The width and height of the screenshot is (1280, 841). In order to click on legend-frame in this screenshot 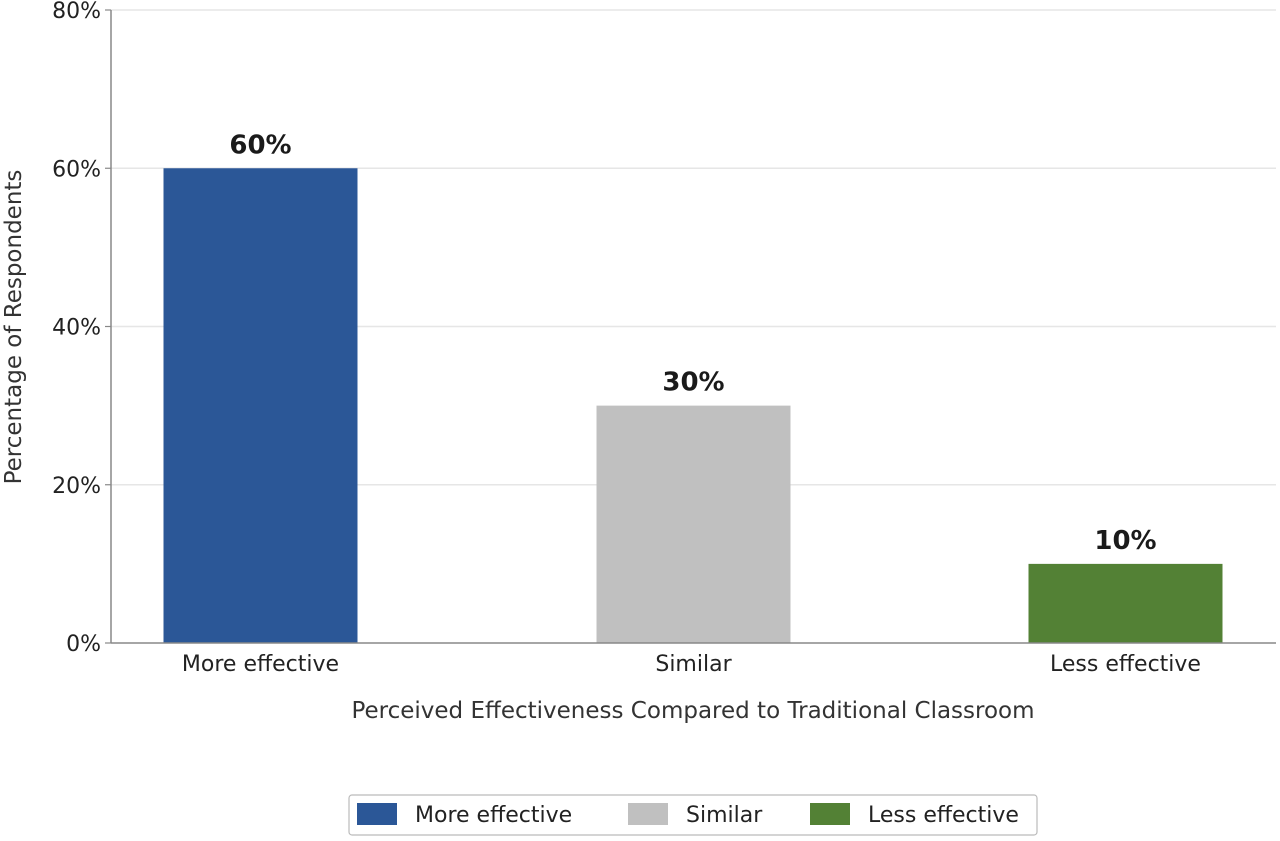, I will do `click(693, 815)`.